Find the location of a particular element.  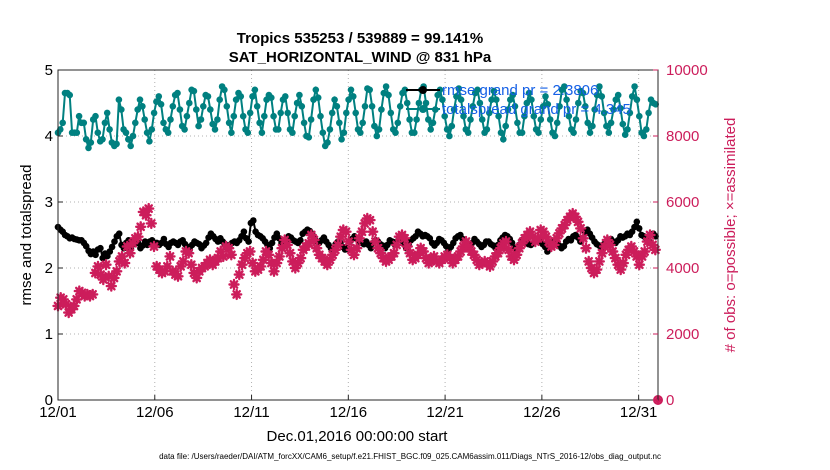

legend-rmse-marker is located at coordinates (423, 90).